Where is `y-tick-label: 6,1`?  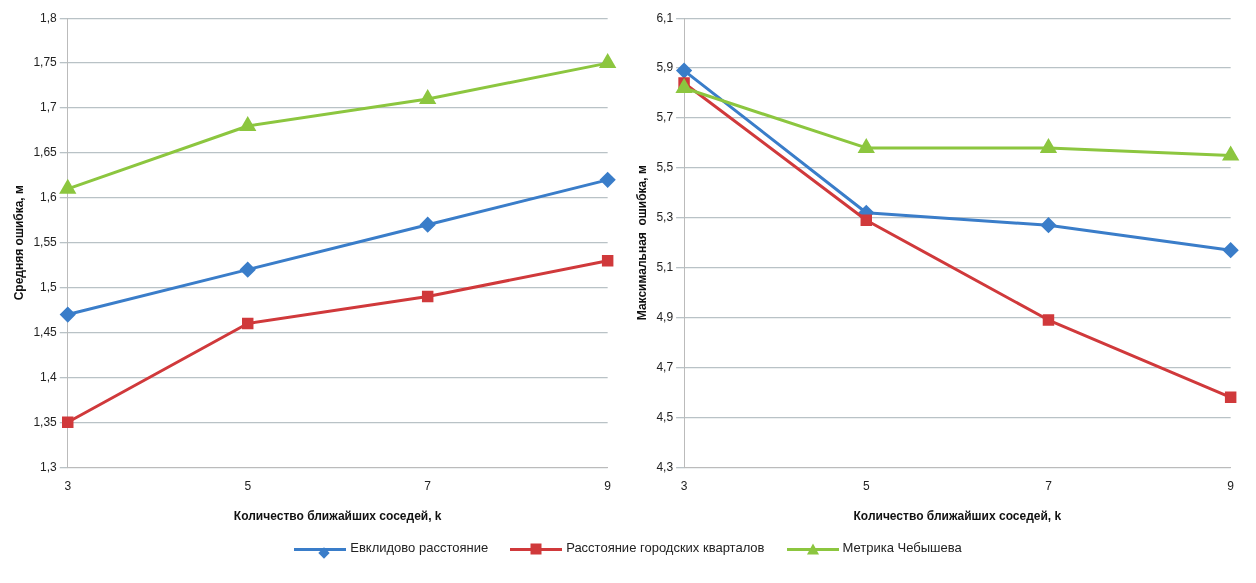
y-tick-label: 6,1 is located at coordinates (665, 17).